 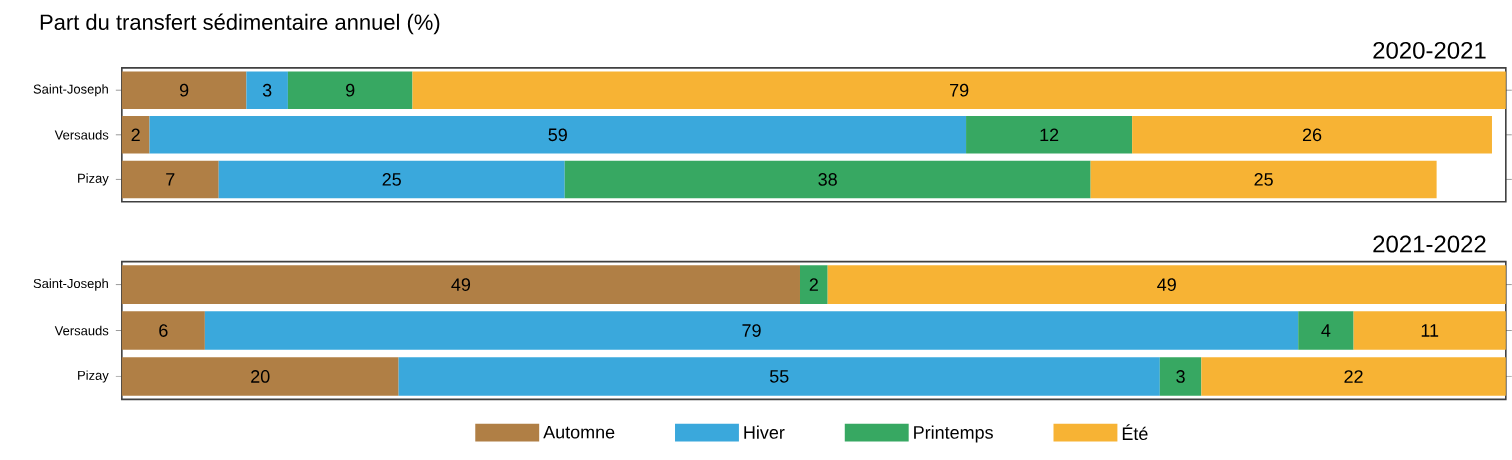 What do you see at coordinates (1429, 50) in the screenshot?
I see `chart-subtitle: 2020-2021` at bounding box center [1429, 50].